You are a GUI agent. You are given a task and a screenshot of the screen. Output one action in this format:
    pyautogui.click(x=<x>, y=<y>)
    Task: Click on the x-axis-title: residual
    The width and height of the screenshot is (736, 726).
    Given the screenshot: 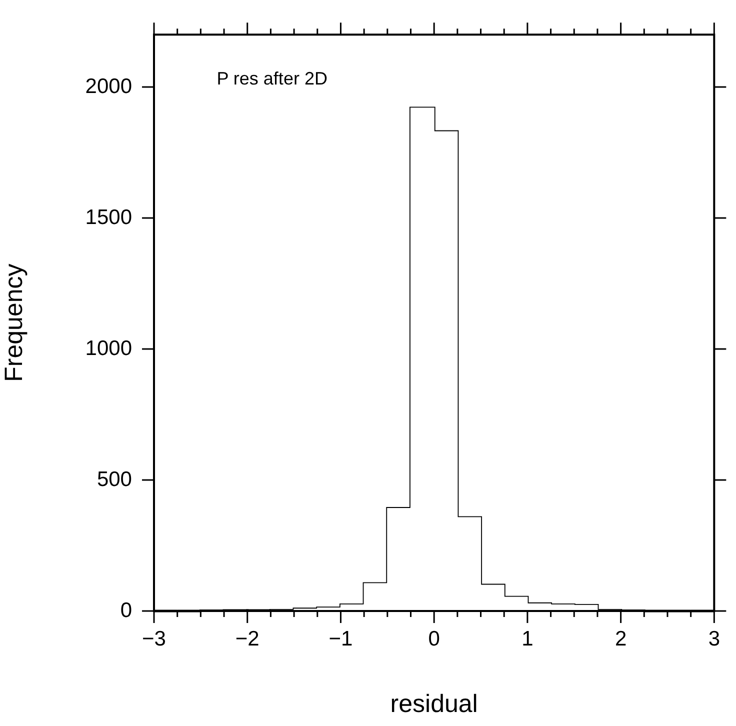 What is the action you would take?
    pyautogui.click(x=434, y=704)
    